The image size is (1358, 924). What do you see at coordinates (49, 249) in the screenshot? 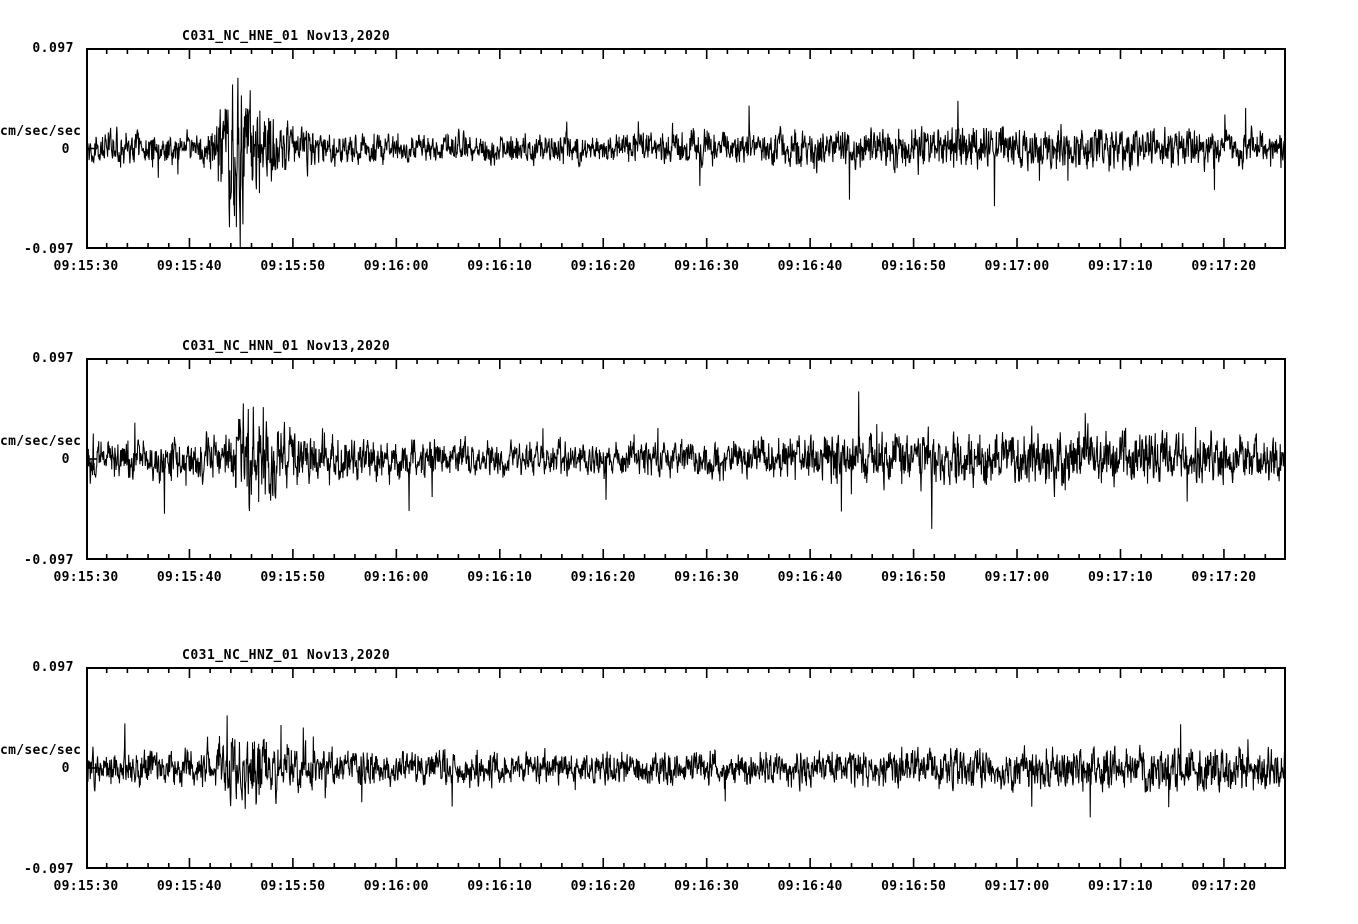
I see `y-axis-min-label-hne: -0.097` at bounding box center [49, 249].